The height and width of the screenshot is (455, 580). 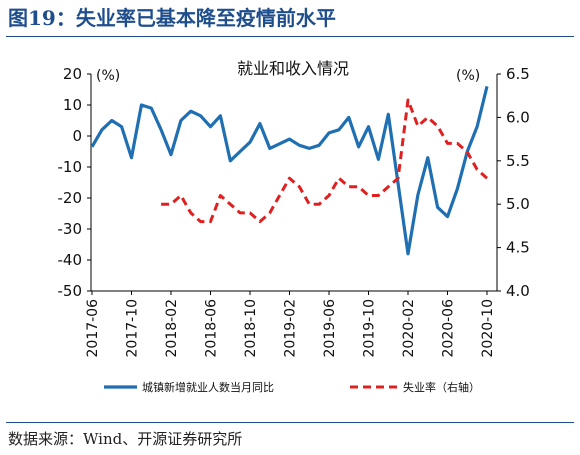 I want to click on x-tick-label: 2018-02, so click(x=172, y=328).